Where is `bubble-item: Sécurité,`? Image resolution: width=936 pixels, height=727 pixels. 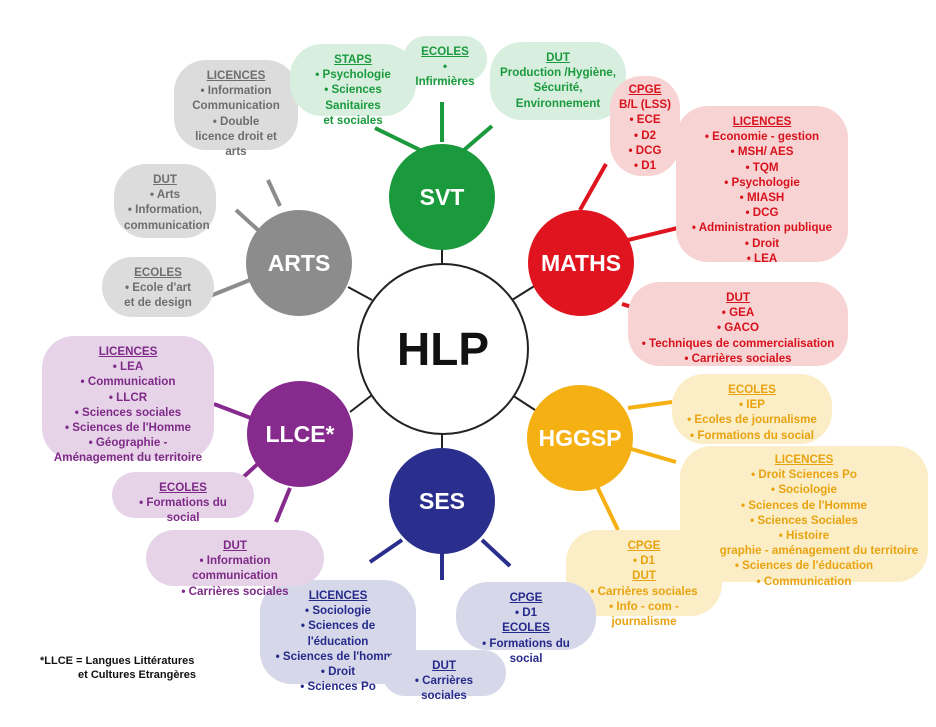
bubble-item: Sécurité, is located at coordinates (558, 88).